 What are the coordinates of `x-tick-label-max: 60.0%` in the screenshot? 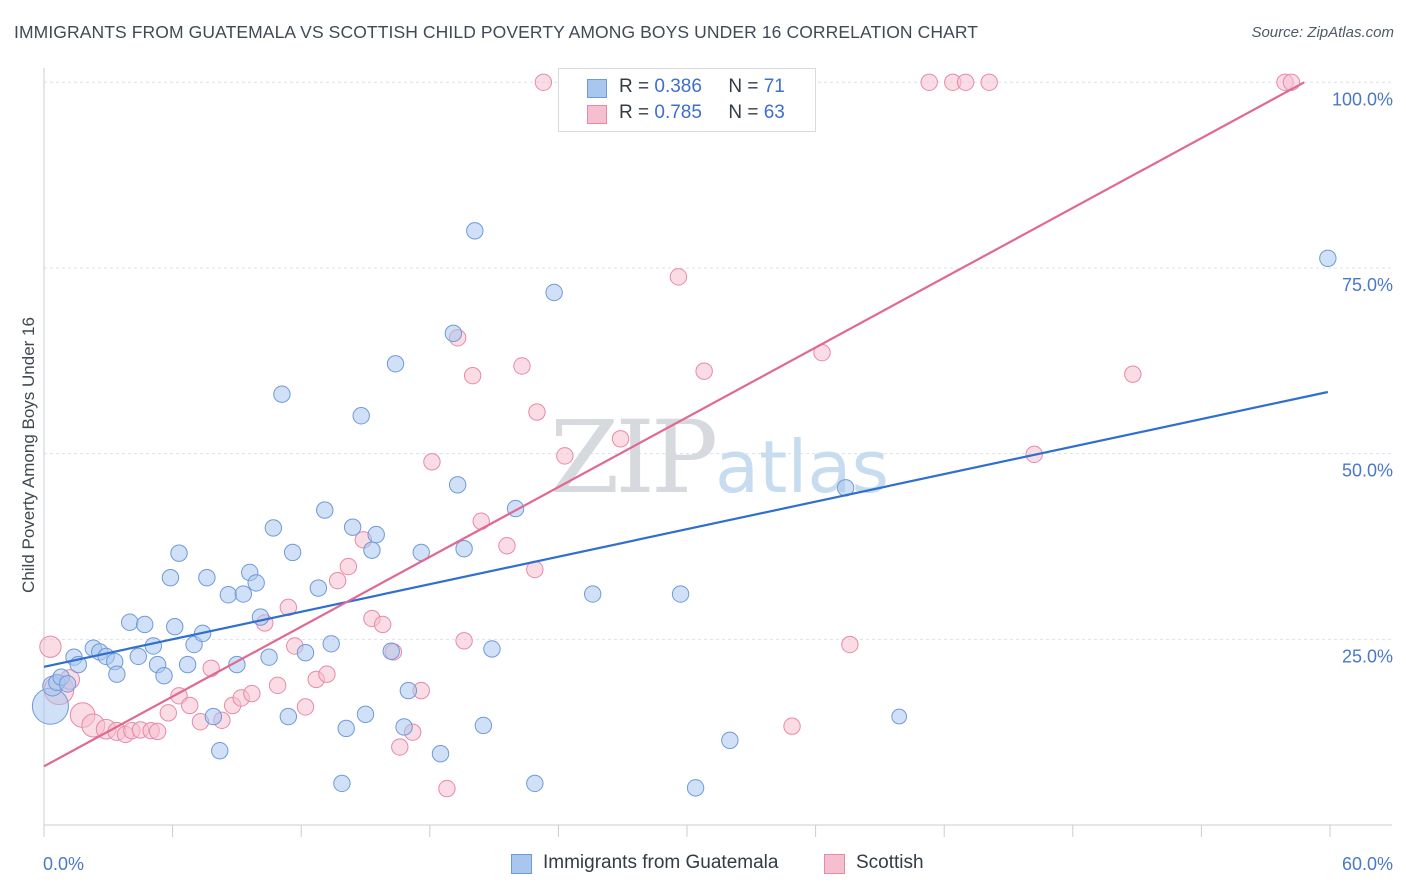 It's located at (1367, 864).